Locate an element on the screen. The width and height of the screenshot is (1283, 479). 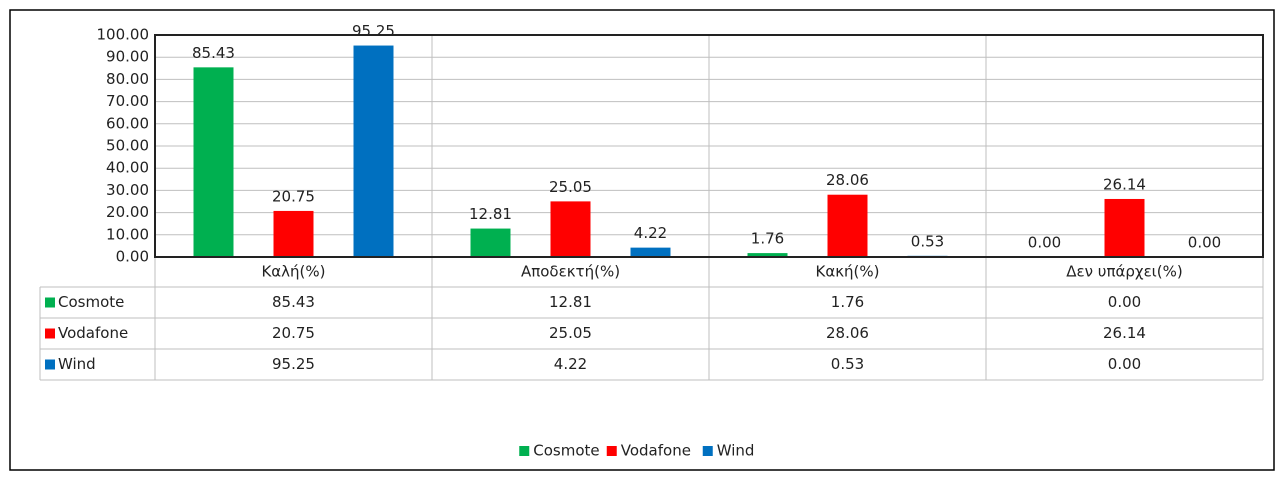
data-label: 26.14 is located at coordinates (1124, 184).